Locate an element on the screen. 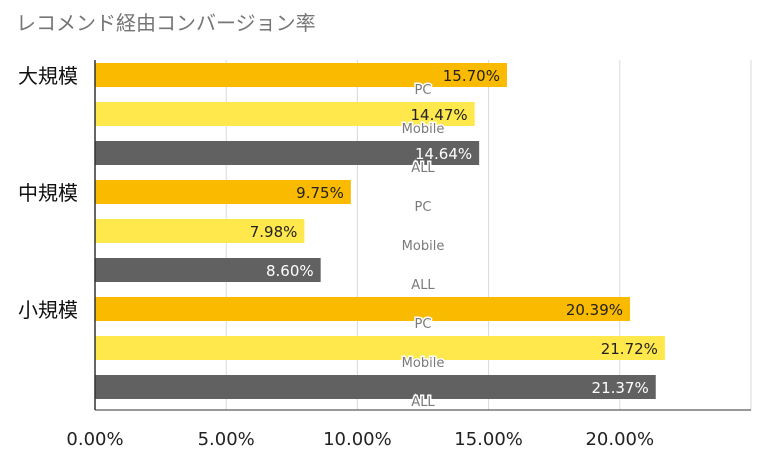 This screenshot has height=452, width=768. value-label: 14.64% is located at coordinates (443, 154).